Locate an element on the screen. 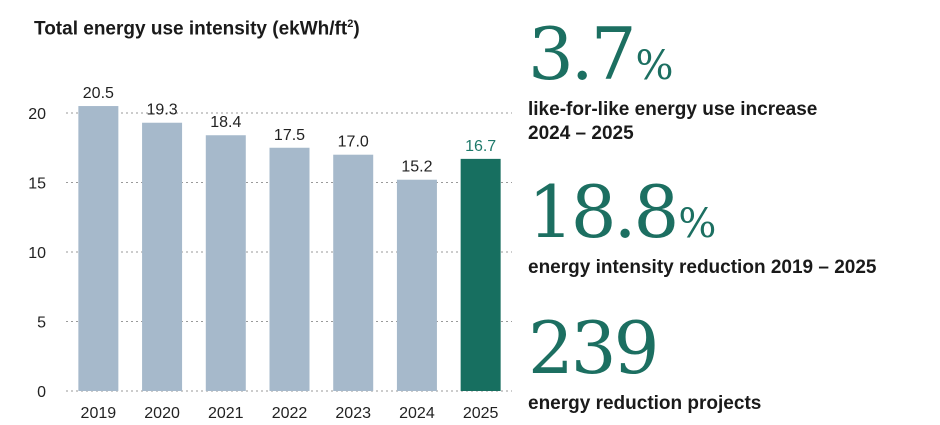 The height and width of the screenshot is (425, 940). stat-label: energy reduction projects is located at coordinates (645, 403).